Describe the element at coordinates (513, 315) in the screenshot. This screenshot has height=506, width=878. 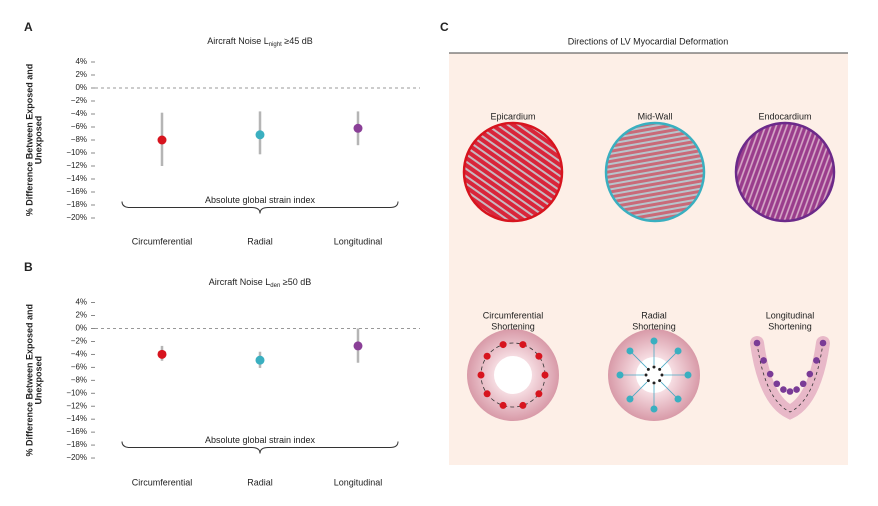
I see `shortening-label: Circumferential` at that location.